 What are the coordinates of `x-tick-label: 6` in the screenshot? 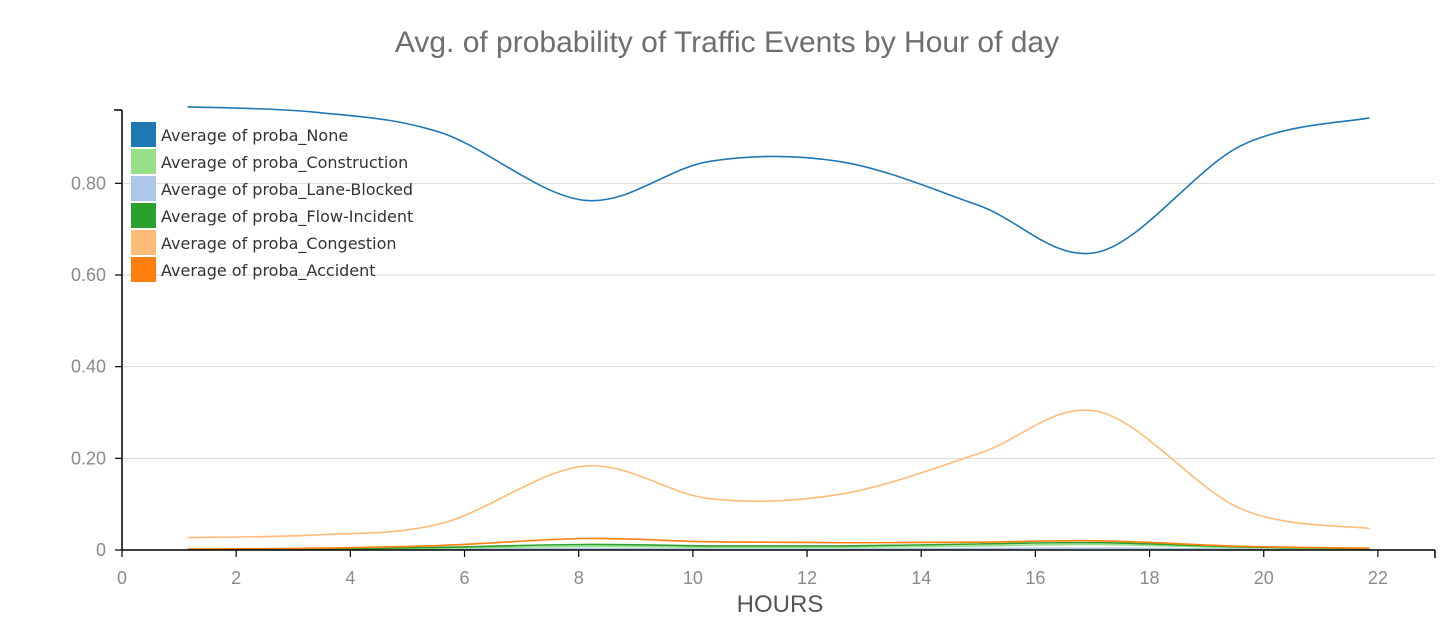 It's located at (465, 578).